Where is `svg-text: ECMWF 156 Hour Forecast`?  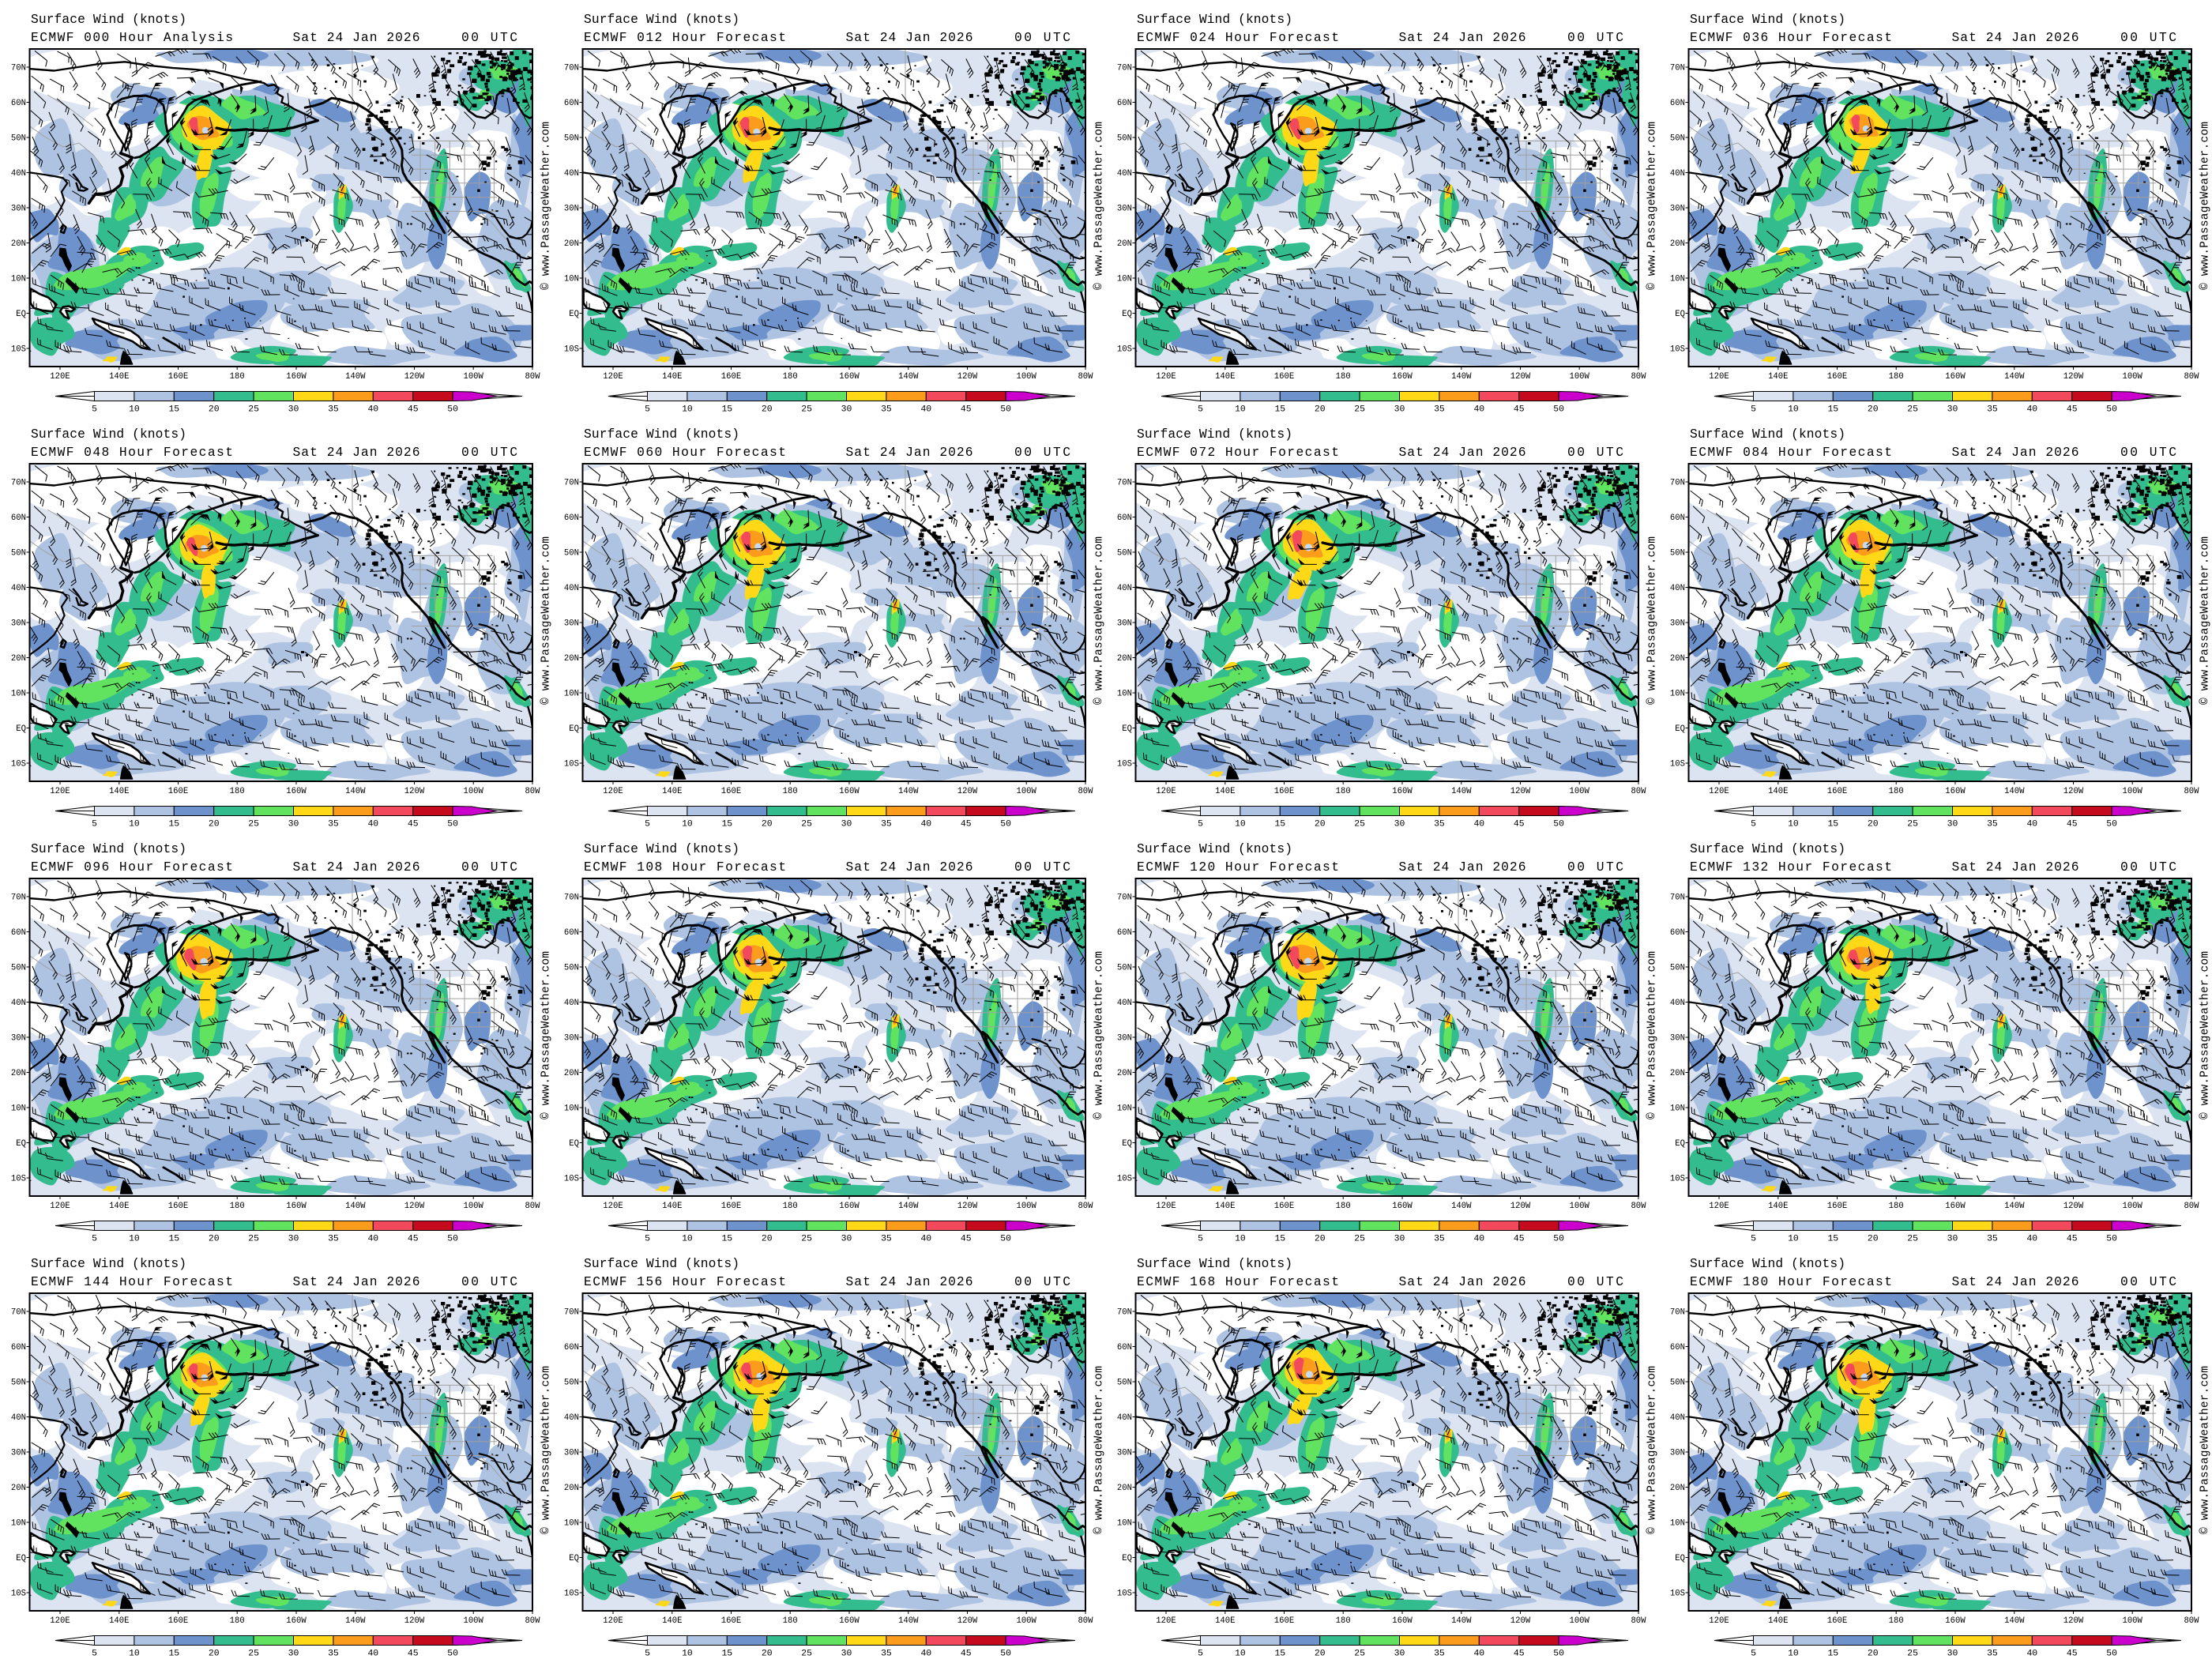 svg-text: ECMWF 156 Hour Forecast is located at coordinates (685, 1282).